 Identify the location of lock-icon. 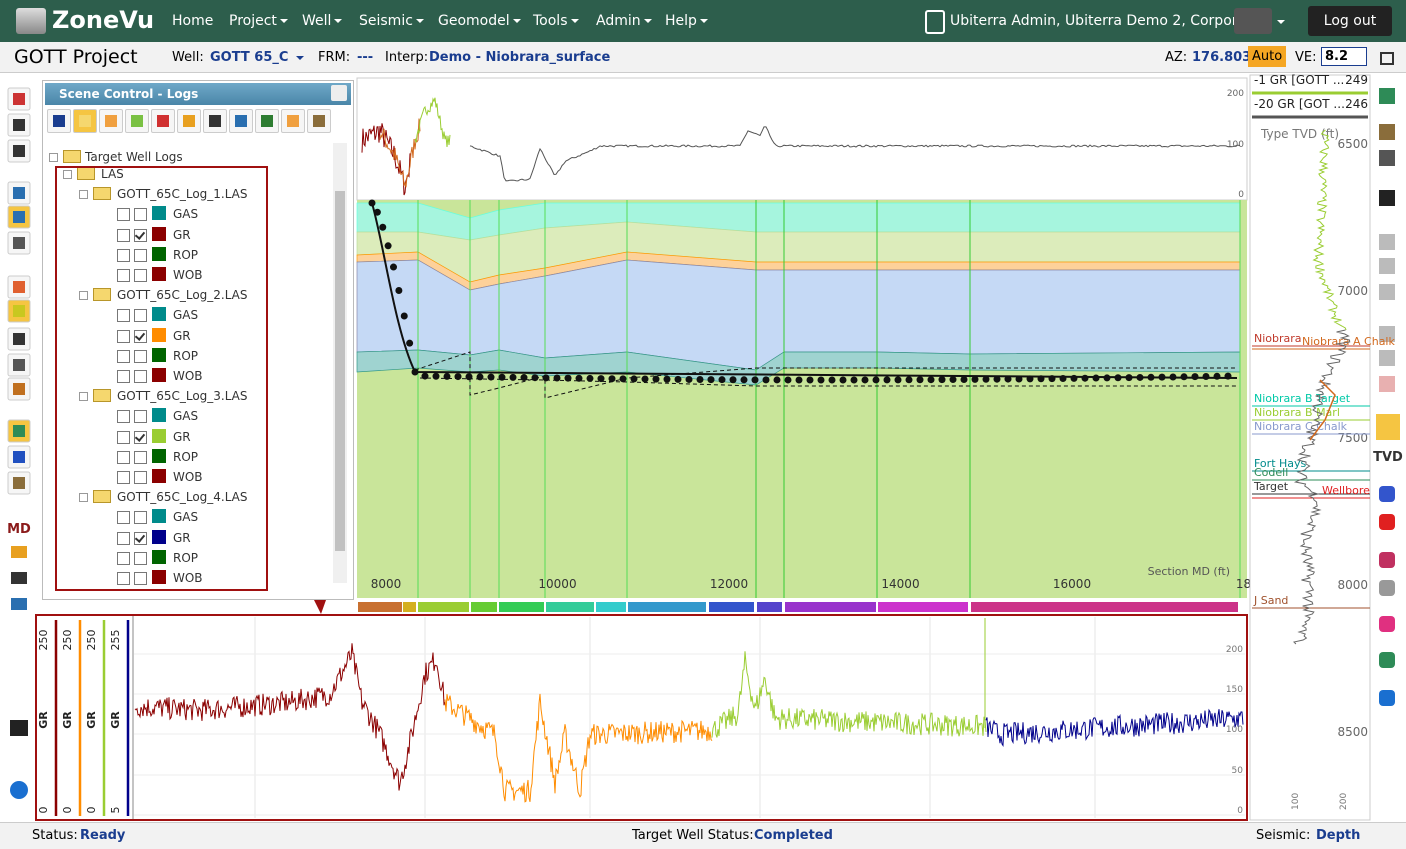
(1387, 58).